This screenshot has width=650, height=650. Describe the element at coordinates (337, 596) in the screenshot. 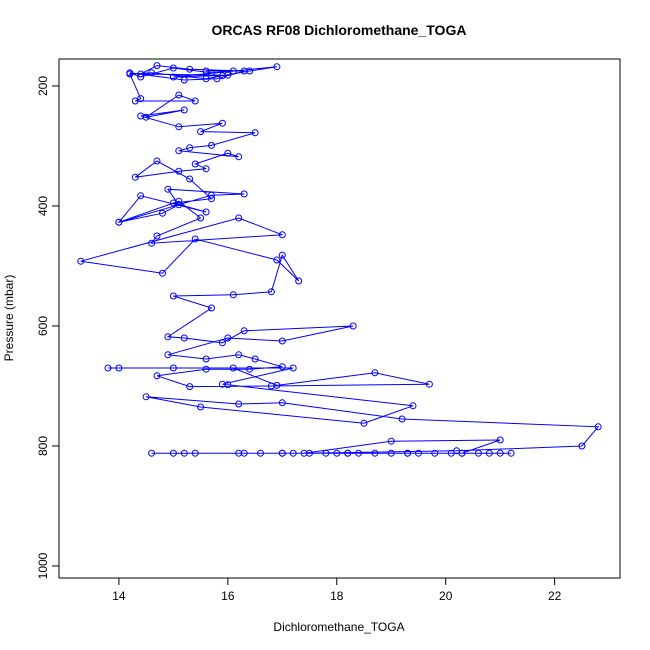

I see `x-tick-label: 18` at that location.